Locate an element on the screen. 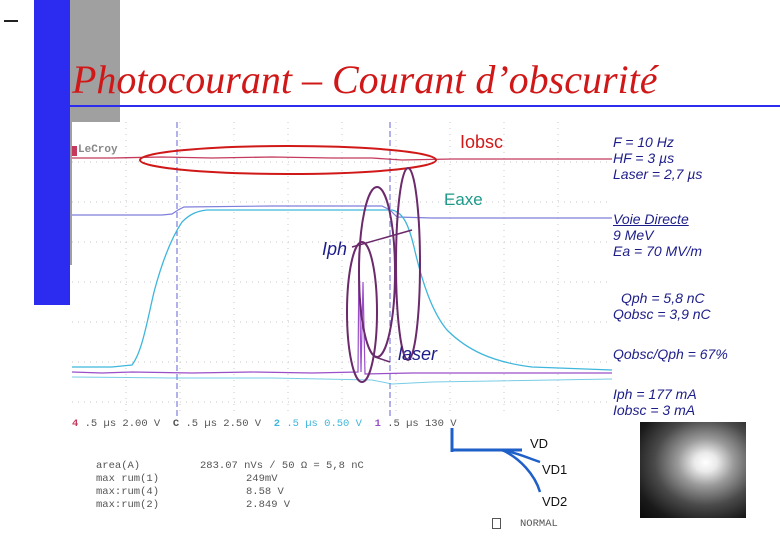 This screenshot has height=545, width=780. channel-4-setting: .5 µs 2.00 V is located at coordinates (122, 424).